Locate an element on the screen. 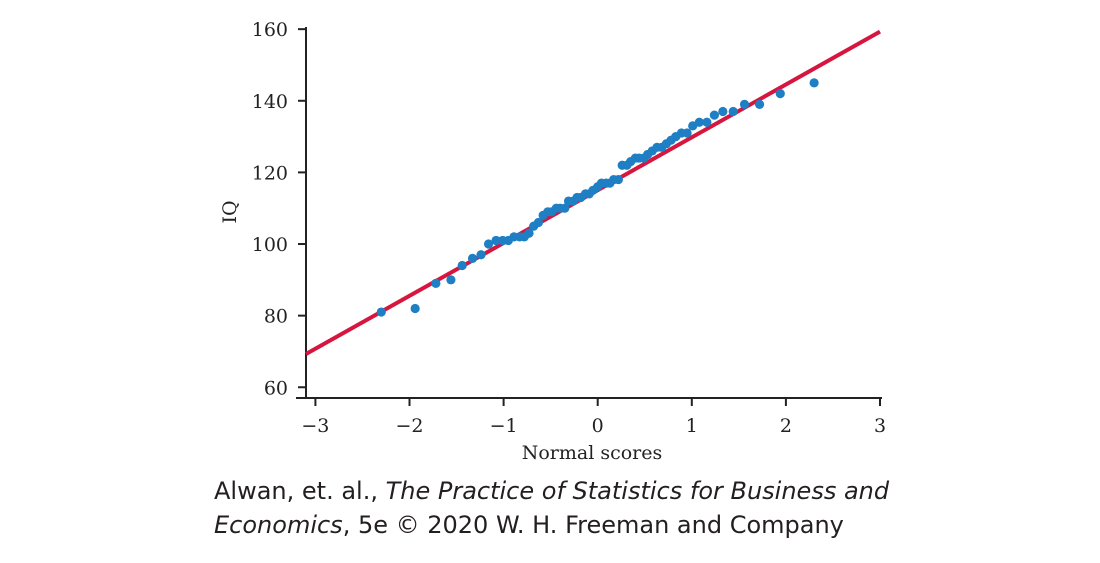  x-tick-label: 0 is located at coordinates (598, 426).